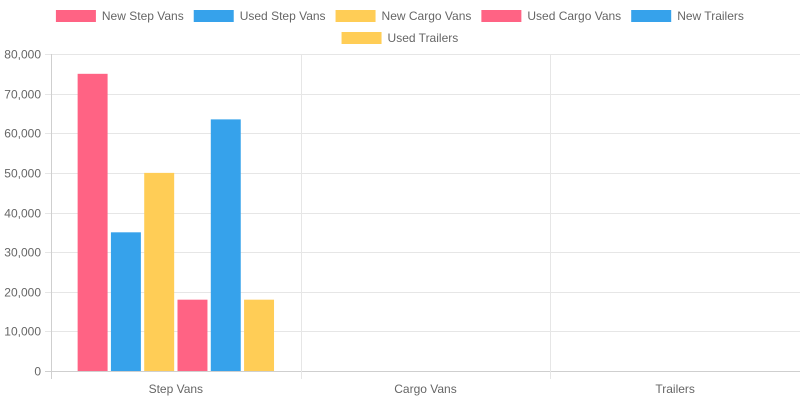 Image resolution: width=800 pixels, height=400 pixels. I want to click on y-tick-label: 30,000, so click(22, 253).